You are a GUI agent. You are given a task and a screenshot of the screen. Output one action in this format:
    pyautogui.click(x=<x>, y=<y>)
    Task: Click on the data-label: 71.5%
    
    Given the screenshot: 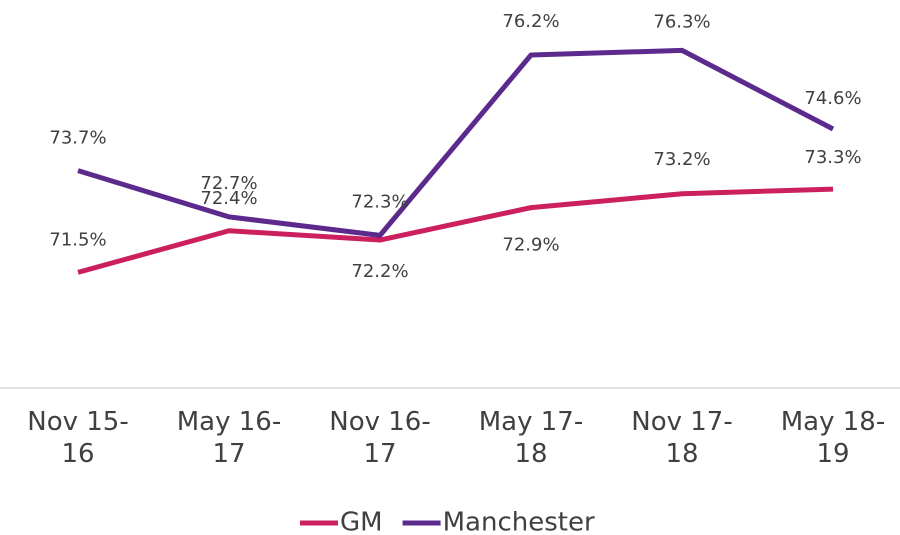 What is the action you would take?
    pyautogui.click(x=77, y=239)
    